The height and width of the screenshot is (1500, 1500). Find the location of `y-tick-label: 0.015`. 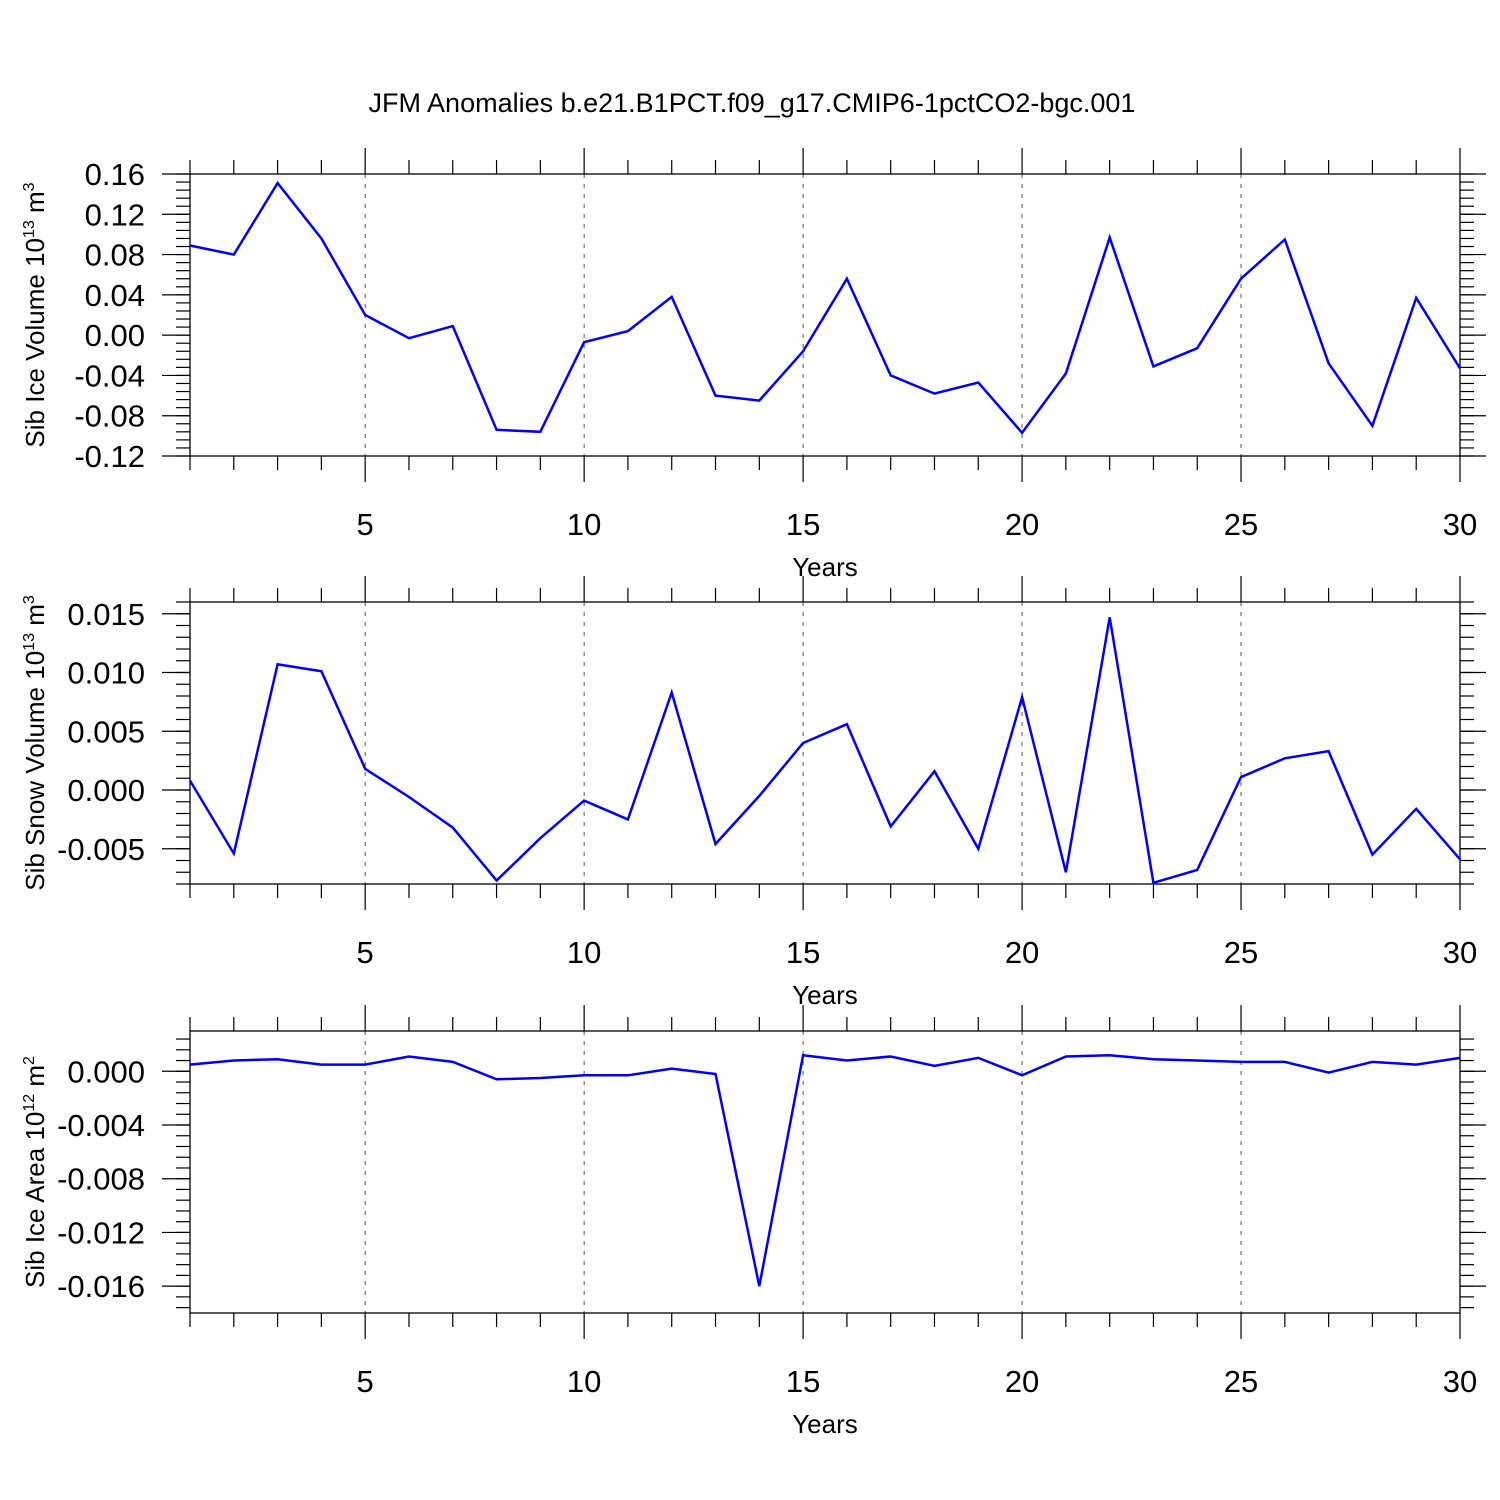

y-tick-label: 0.015 is located at coordinates (106, 614).